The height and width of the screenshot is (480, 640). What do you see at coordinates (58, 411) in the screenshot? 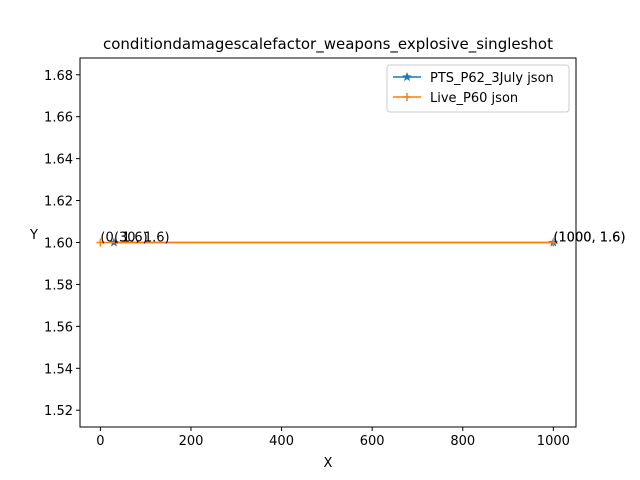
I see `y-tick-label: 1.52` at bounding box center [58, 411].